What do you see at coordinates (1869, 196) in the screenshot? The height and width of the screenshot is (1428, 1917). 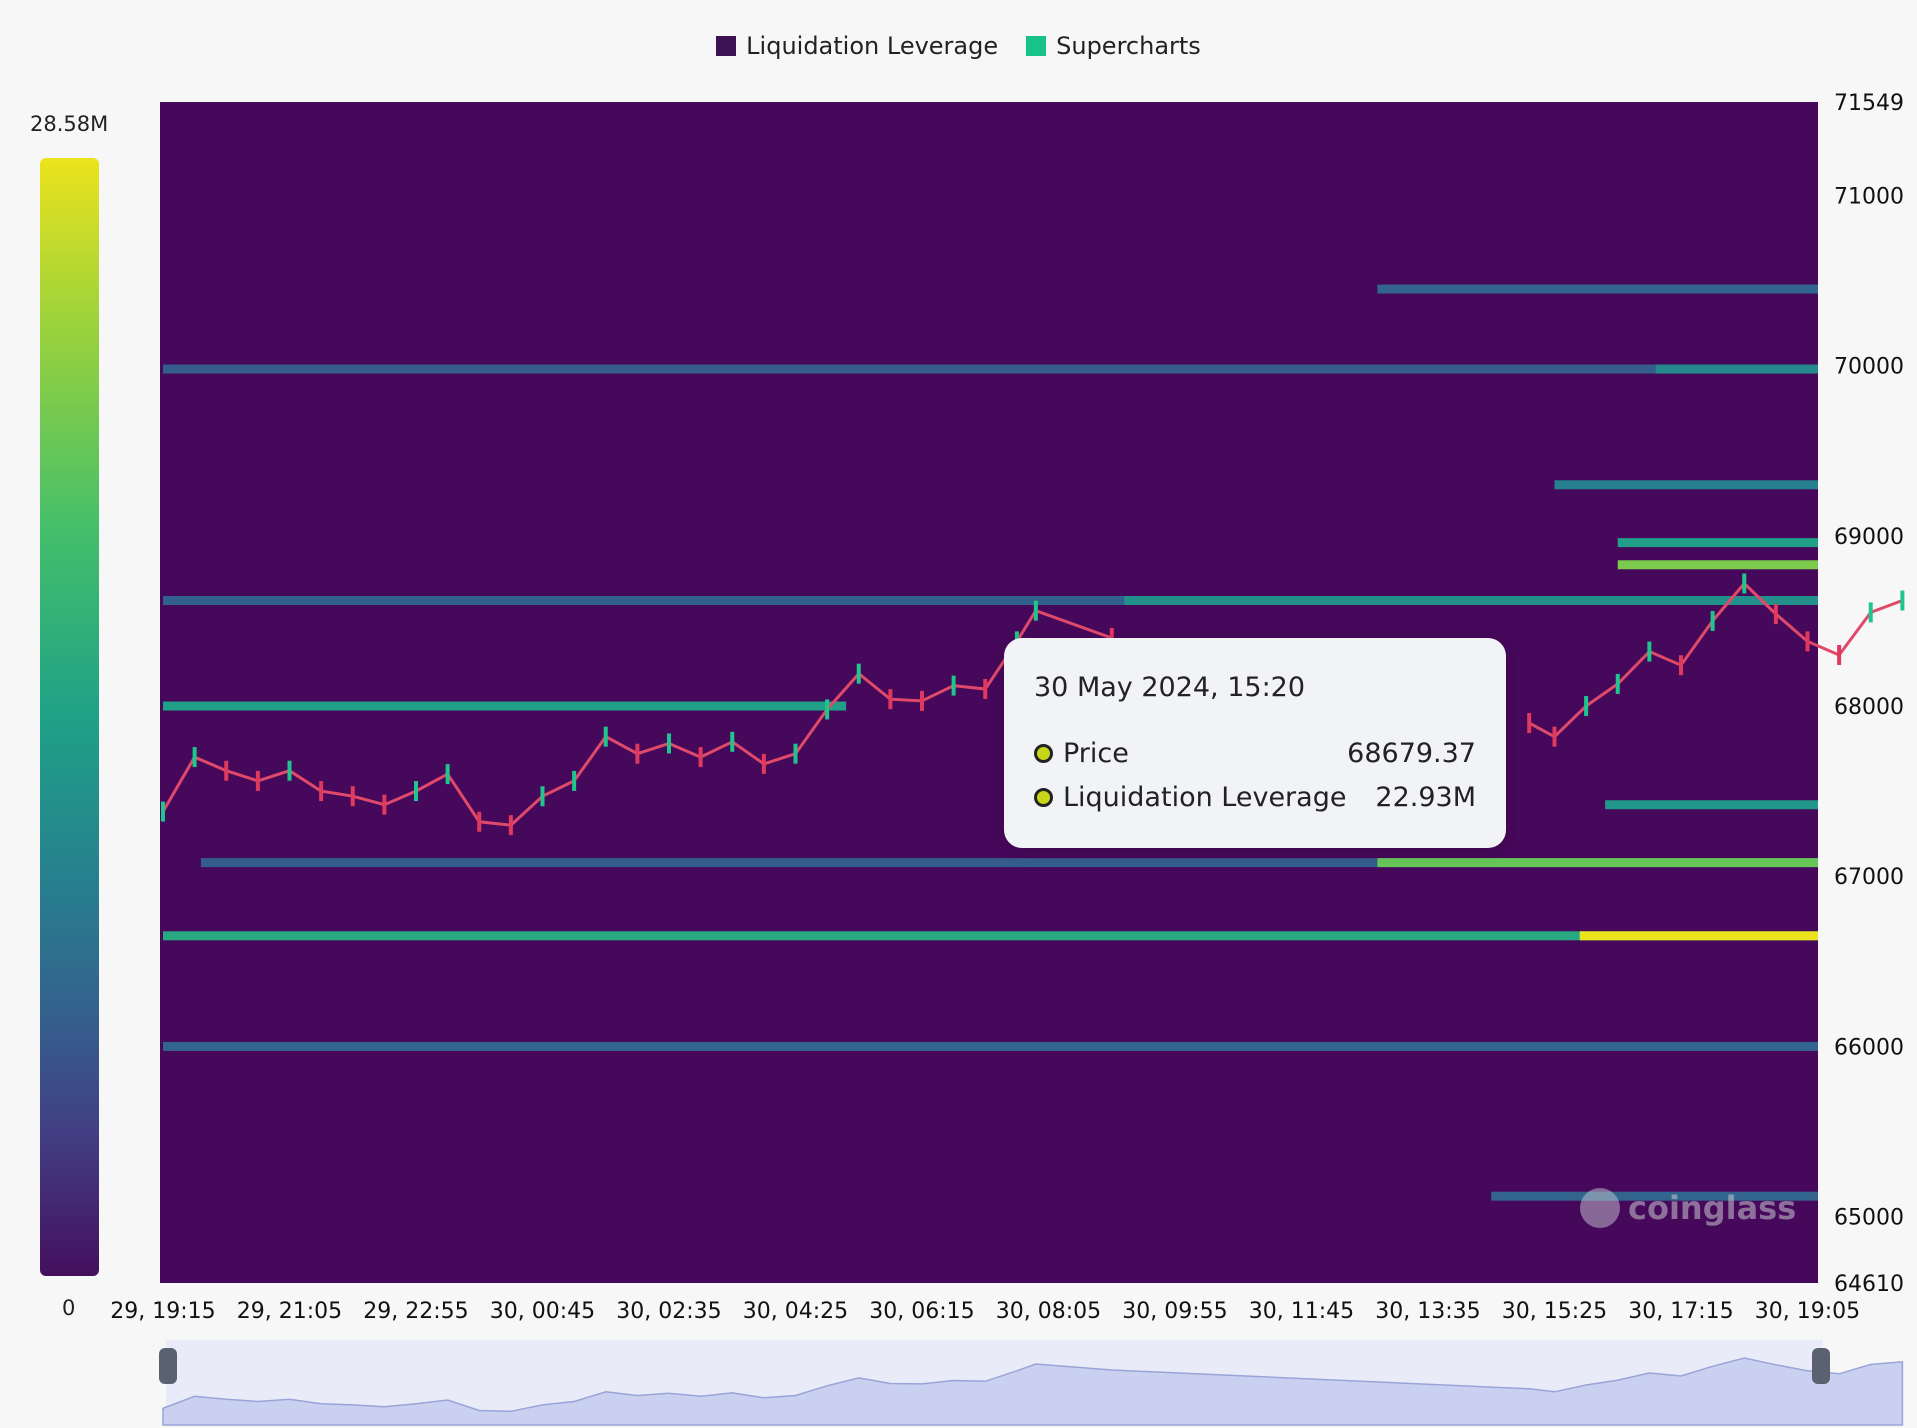 I see `y-tick-label: 71000` at bounding box center [1869, 196].